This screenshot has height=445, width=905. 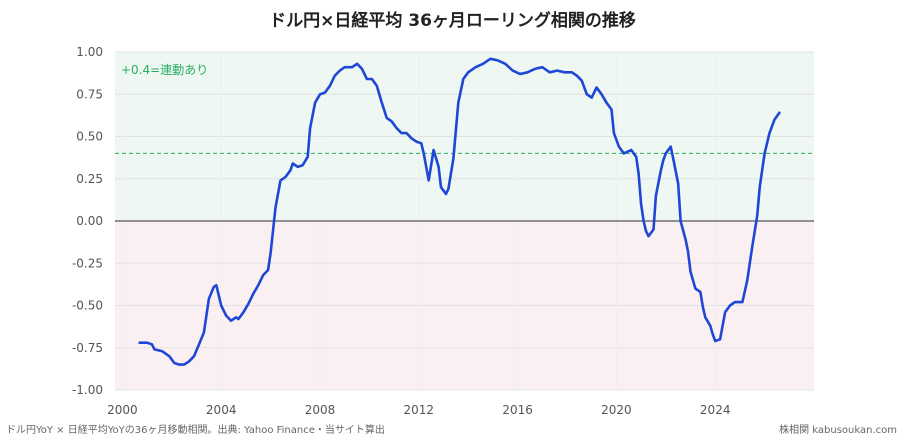 What do you see at coordinates (616, 410) in the screenshot?
I see `x-tick-label: 2020` at bounding box center [616, 410].